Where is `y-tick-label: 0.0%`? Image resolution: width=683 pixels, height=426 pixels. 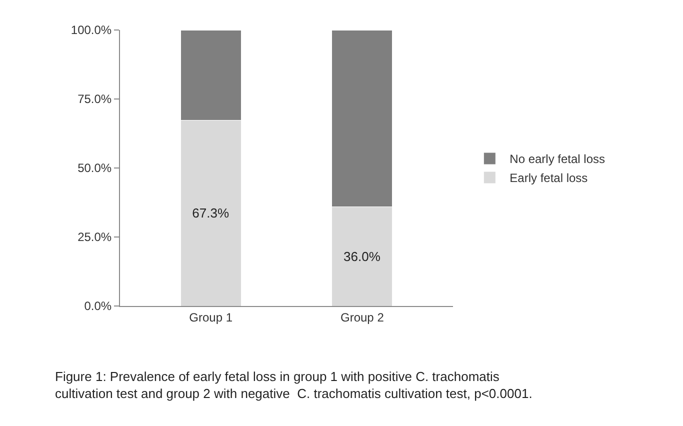 y-tick-label: 0.0% is located at coordinates (98, 306).